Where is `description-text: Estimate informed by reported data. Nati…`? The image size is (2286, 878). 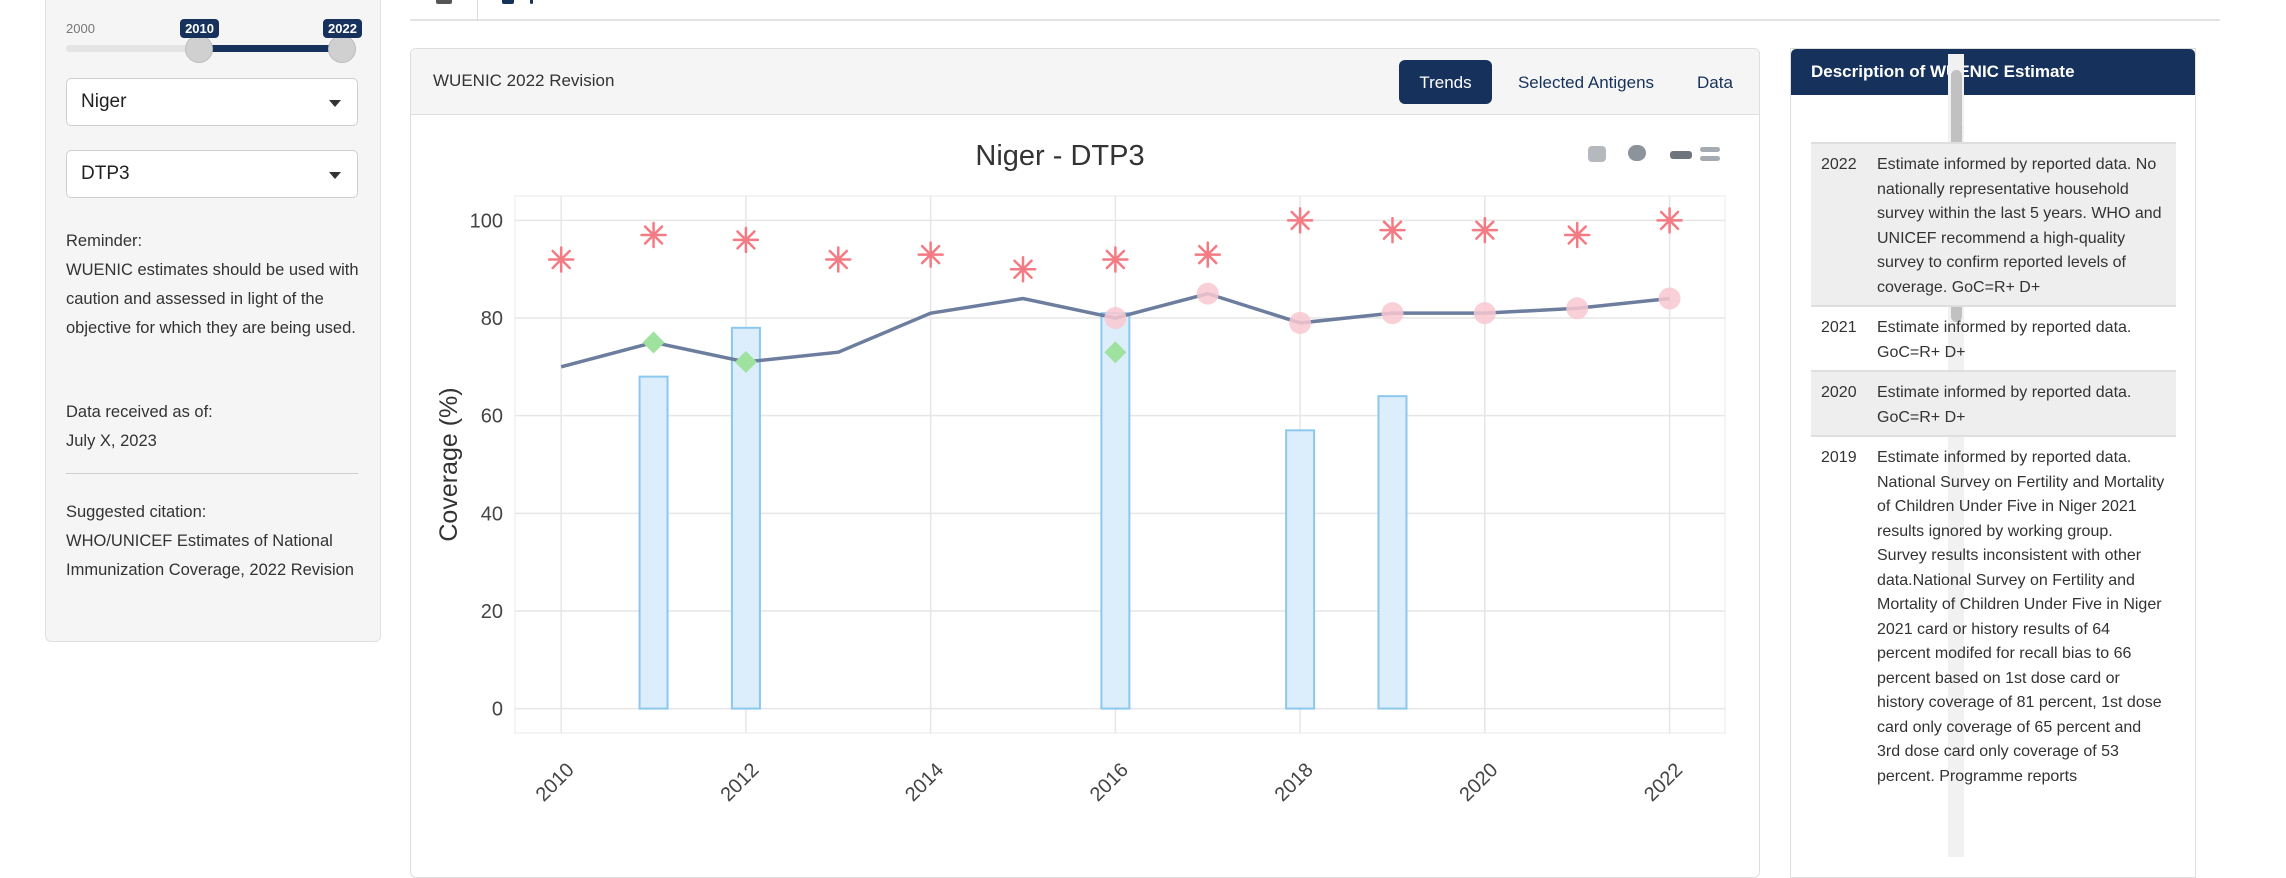 description-text: Estimate informed by reported data. Nati… is located at coordinates (2021, 617).